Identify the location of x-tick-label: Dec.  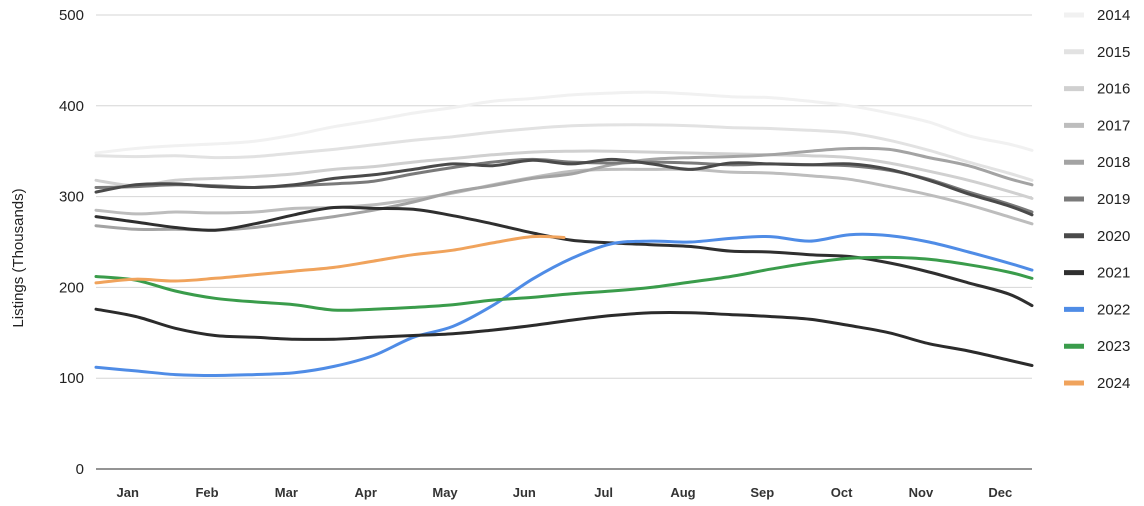
(1000, 492).